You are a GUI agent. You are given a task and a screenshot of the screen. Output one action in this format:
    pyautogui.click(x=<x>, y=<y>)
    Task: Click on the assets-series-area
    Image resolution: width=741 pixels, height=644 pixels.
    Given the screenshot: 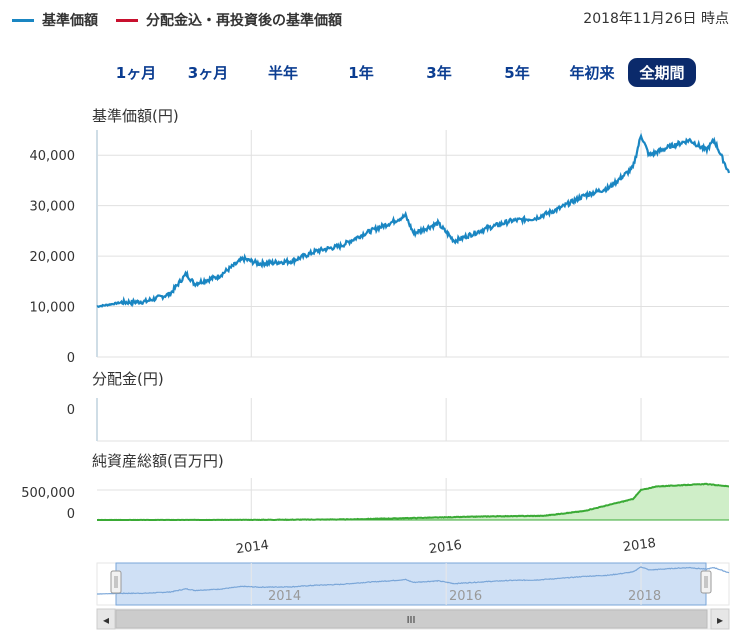 What is the action you would take?
    pyautogui.click(x=413, y=501)
    